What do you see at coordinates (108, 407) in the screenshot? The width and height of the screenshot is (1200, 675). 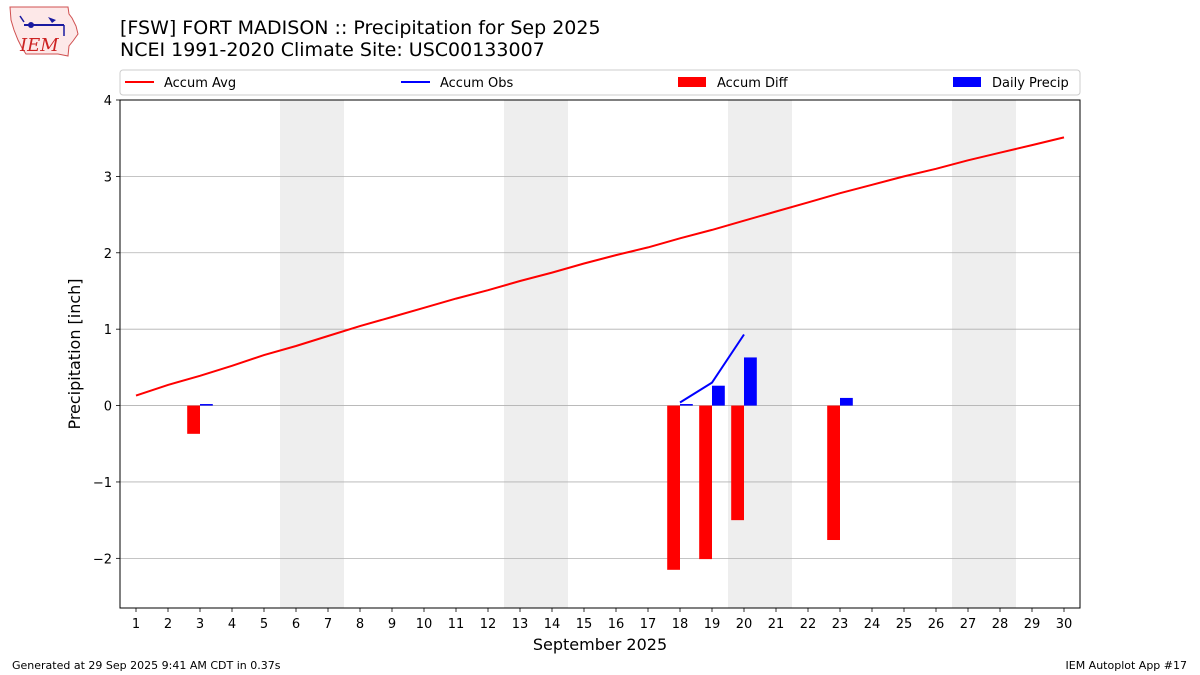 I see `y-tick-label: 0` at bounding box center [108, 407].